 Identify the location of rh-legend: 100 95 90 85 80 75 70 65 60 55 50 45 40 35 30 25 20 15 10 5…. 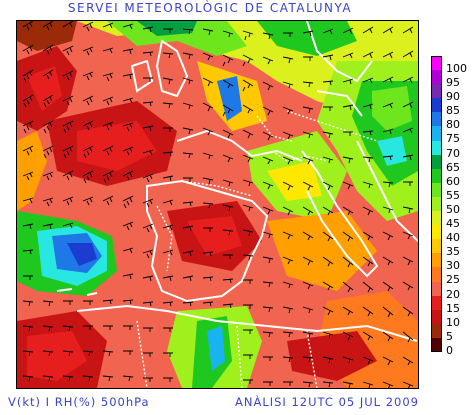
(451, 206).